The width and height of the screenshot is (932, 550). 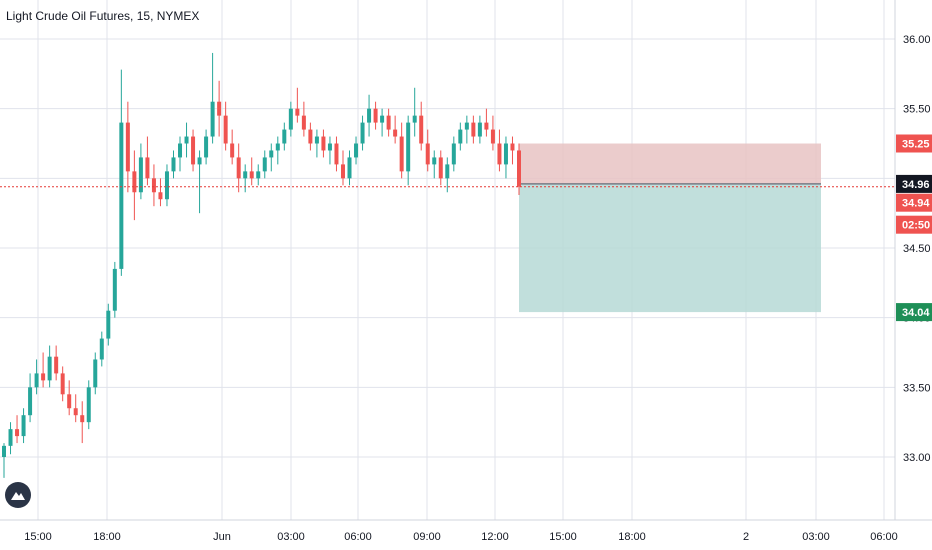 I want to click on time-tick-label: 03:00, so click(x=816, y=537).